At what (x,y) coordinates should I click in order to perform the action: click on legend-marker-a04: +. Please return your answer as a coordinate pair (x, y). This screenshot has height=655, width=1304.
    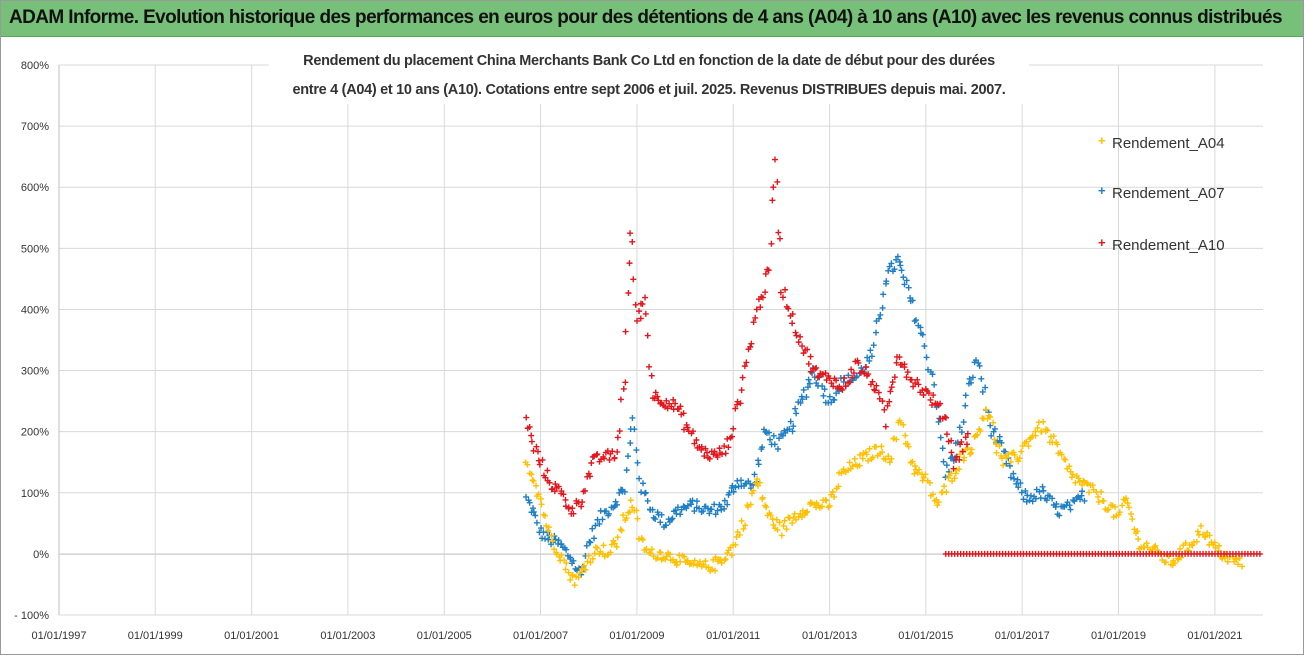
    Looking at the image, I should click on (1102, 140).